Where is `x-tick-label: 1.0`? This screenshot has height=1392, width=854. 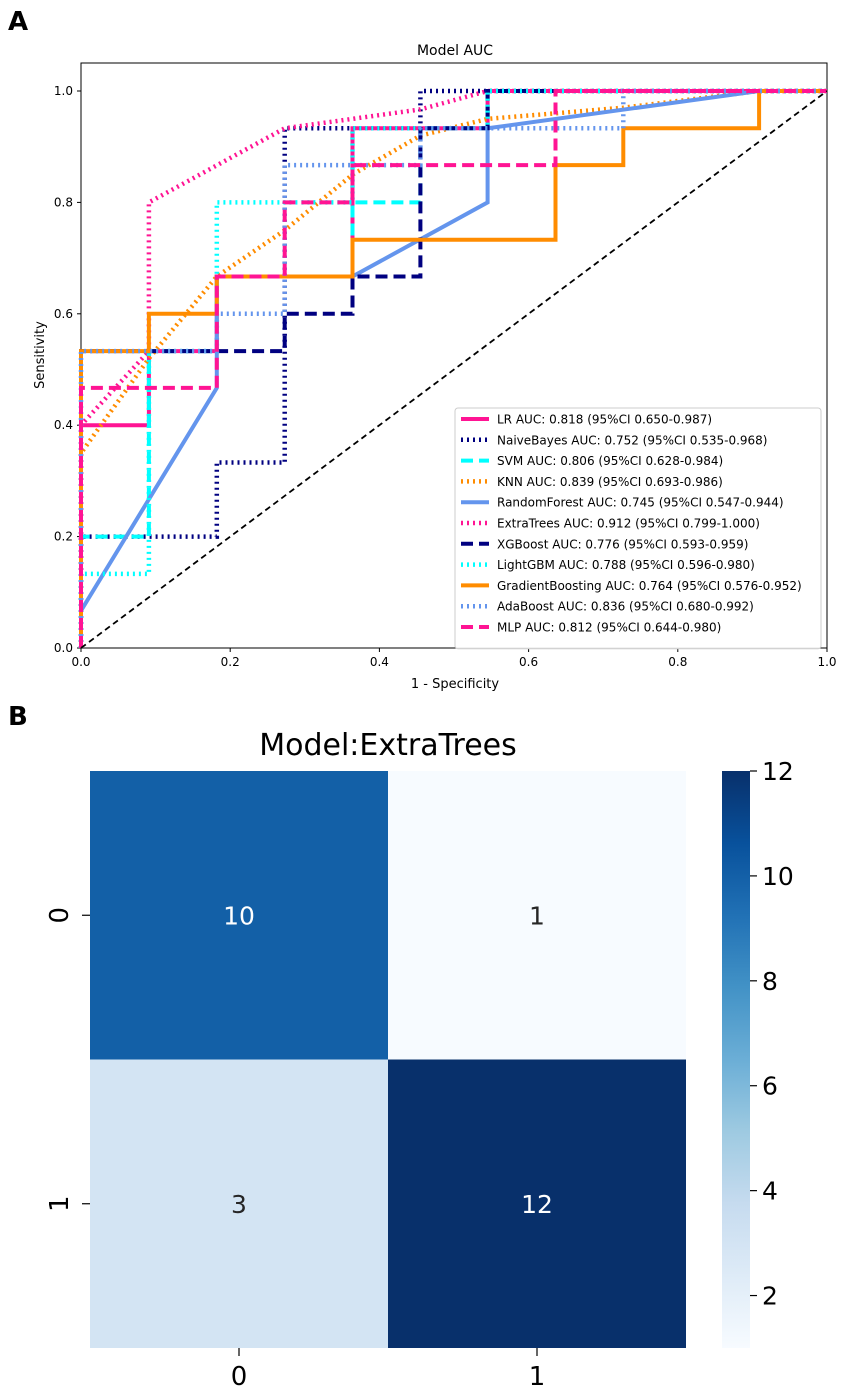
x-tick-label: 1.0 is located at coordinates (826, 662).